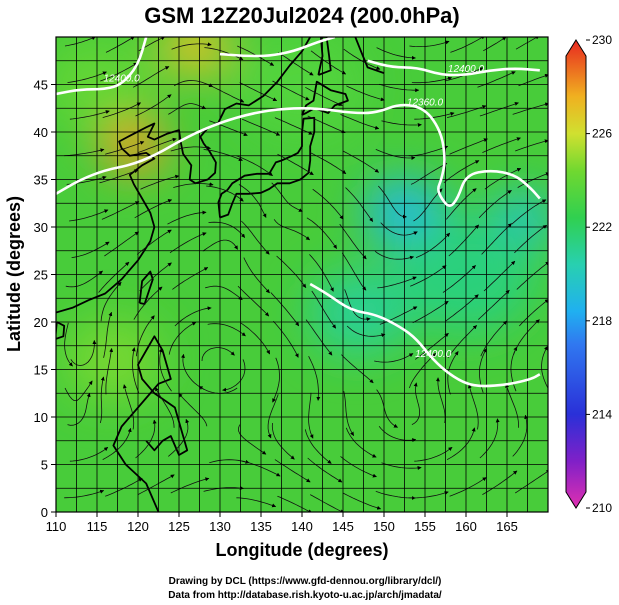 The image size is (619, 605). What do you see at coordinates (602, 227) in the screenshot?
I see `cbar-tick-label-222: 222` at bounding box center [602, 227].